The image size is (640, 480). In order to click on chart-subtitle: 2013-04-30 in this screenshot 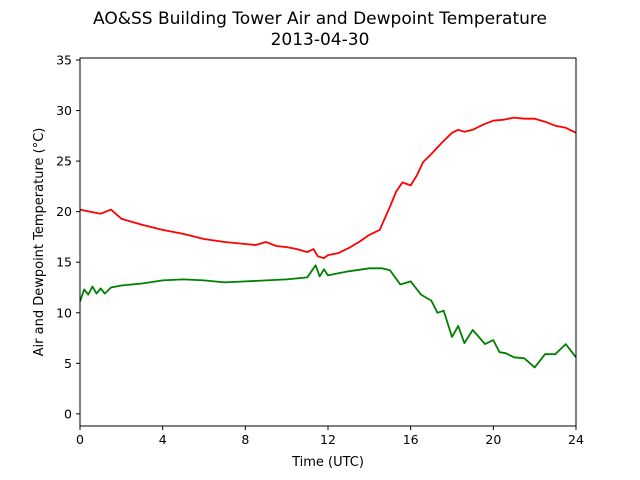, I will do `click(320, 40)`.